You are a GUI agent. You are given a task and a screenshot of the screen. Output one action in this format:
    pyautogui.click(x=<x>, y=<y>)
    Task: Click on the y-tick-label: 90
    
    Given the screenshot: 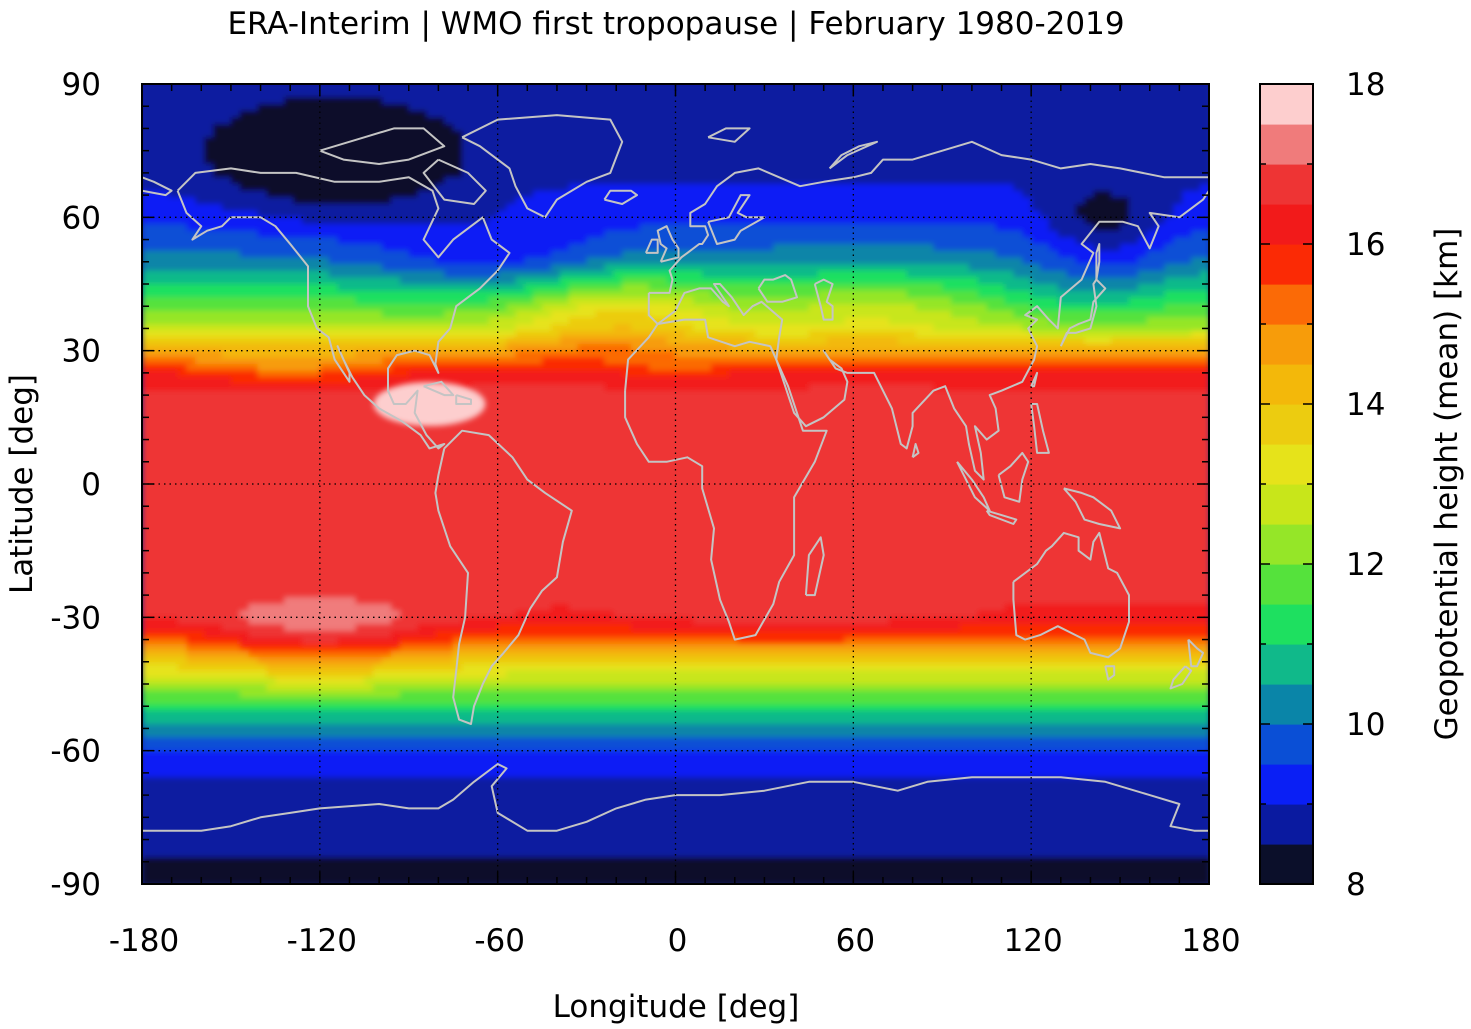 What is the action you would take?
    pyautogui.click(x=81, y=85)
    